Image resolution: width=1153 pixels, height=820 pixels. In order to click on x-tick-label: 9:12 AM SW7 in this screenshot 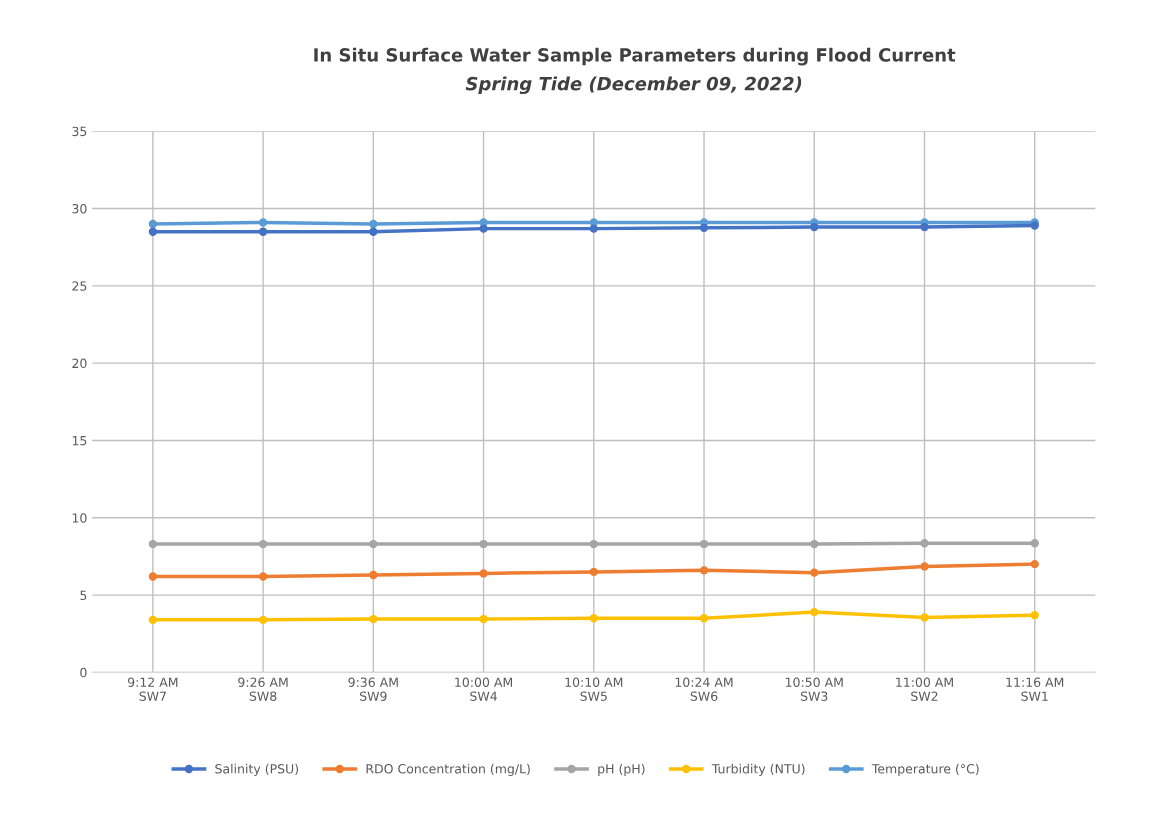, I will do `click(152, 689)`.